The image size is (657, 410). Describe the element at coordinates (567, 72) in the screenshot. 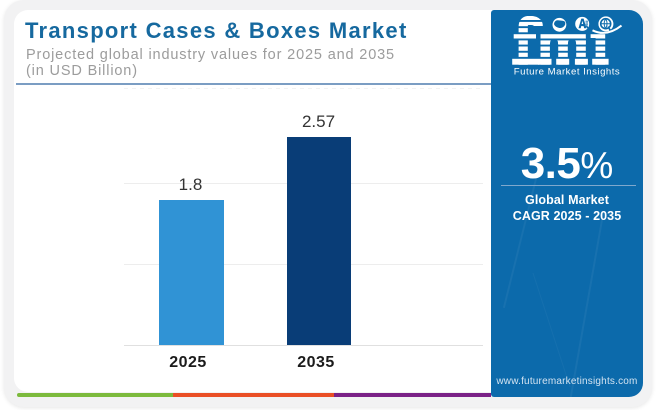

I see `svg-text: Future Market Insights` at that location.